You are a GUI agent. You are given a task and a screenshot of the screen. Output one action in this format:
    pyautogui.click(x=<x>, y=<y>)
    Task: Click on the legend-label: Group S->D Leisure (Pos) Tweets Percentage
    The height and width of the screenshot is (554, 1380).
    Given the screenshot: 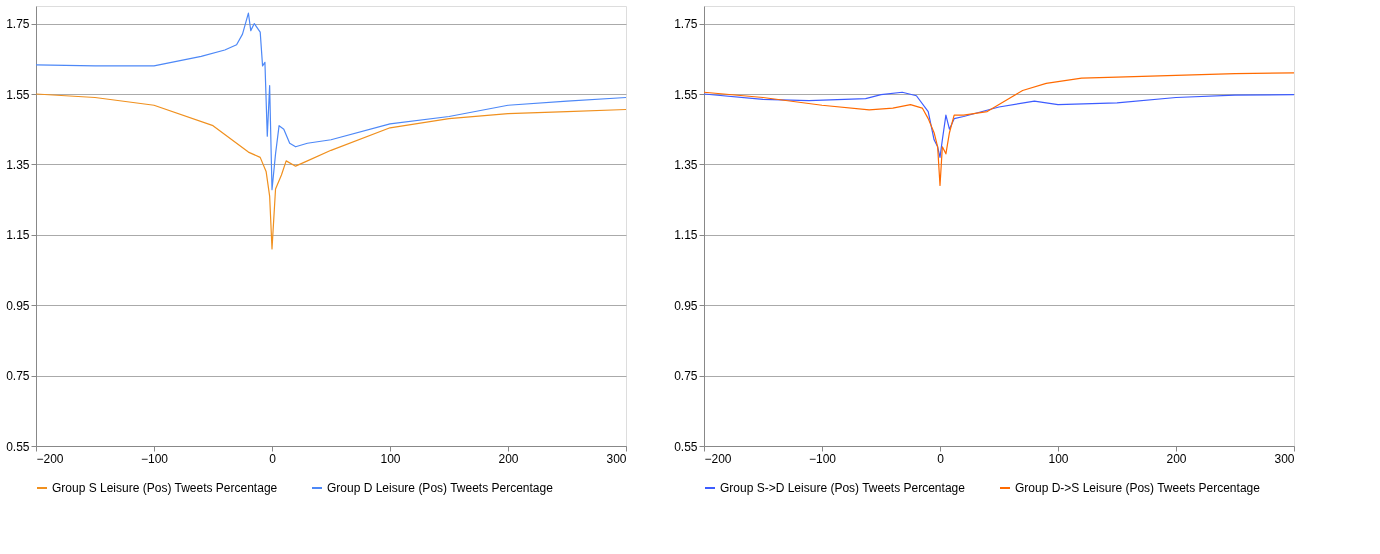 What is the action you would take?
    pyautogui.click(x=843, y=488)
    